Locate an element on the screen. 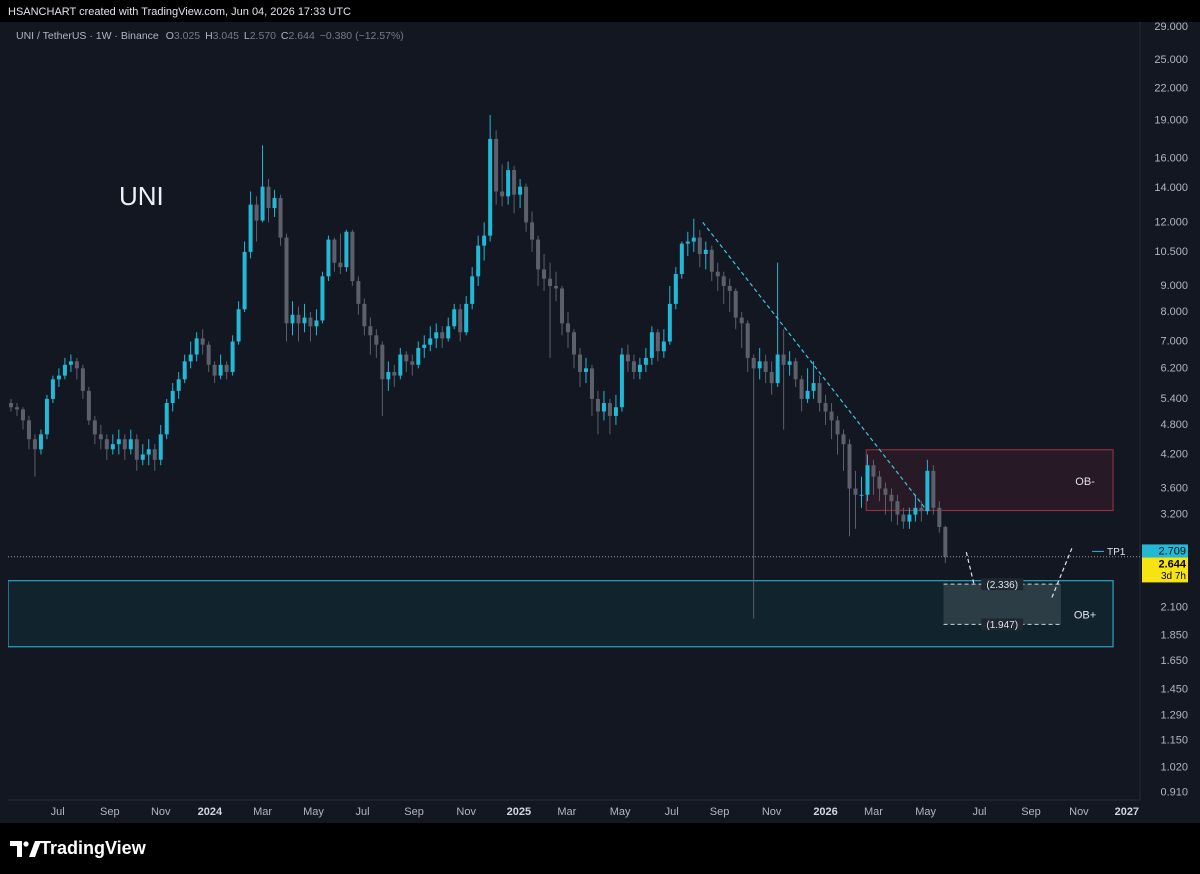 The height and width of the screenshot is (874, 1200). legend-letter: C is located at coordinates (285, 36).